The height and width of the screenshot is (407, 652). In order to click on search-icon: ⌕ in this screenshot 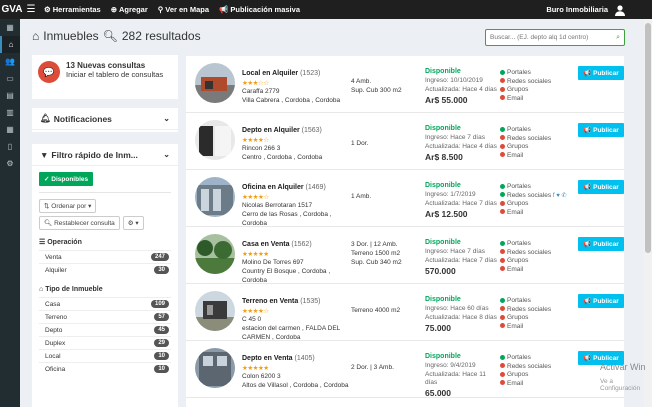, I will do `click(618, 37)`.